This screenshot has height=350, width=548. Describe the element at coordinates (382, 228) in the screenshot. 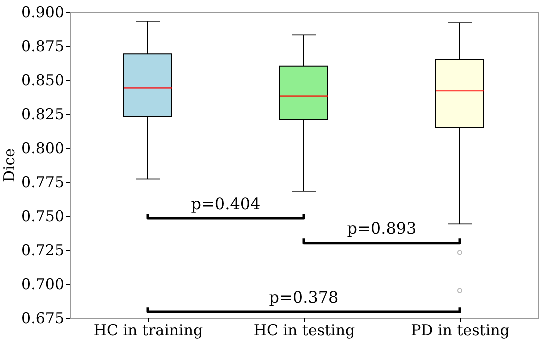

I see `annotation: p=0.893` at that location.